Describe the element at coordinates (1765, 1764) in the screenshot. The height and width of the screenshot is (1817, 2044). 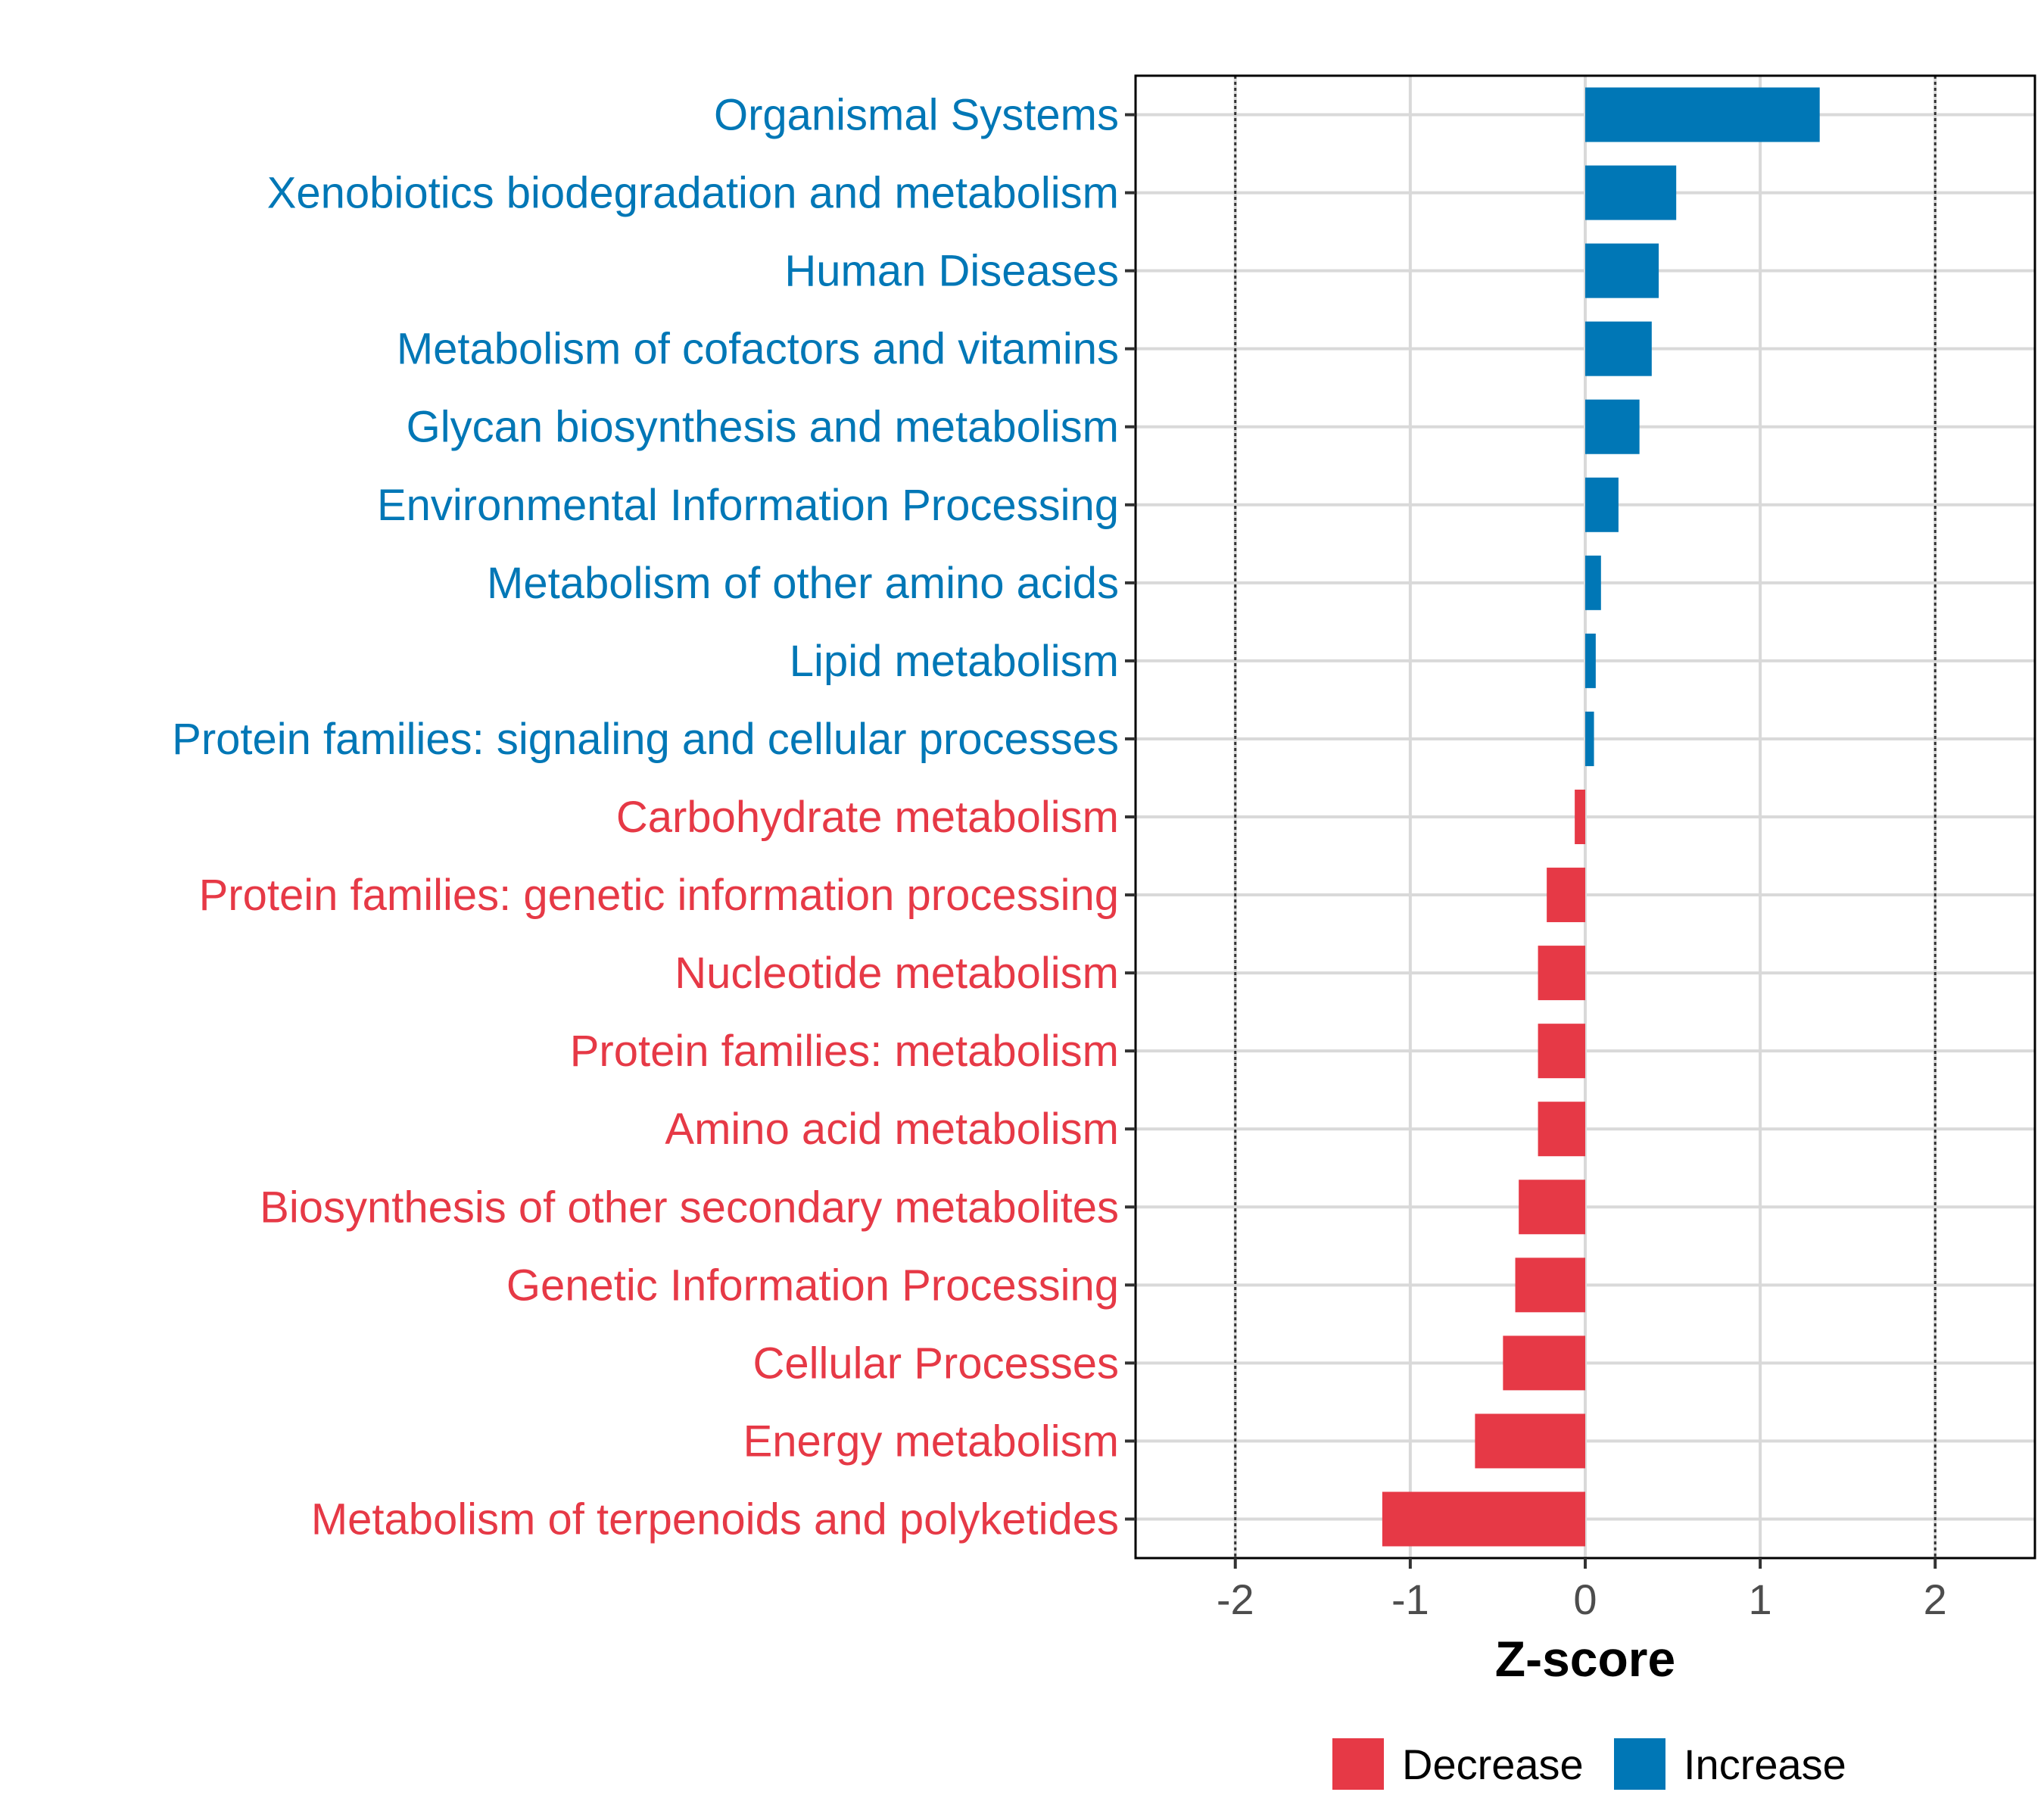
I see `legend-label-increase: Increase` at that location.